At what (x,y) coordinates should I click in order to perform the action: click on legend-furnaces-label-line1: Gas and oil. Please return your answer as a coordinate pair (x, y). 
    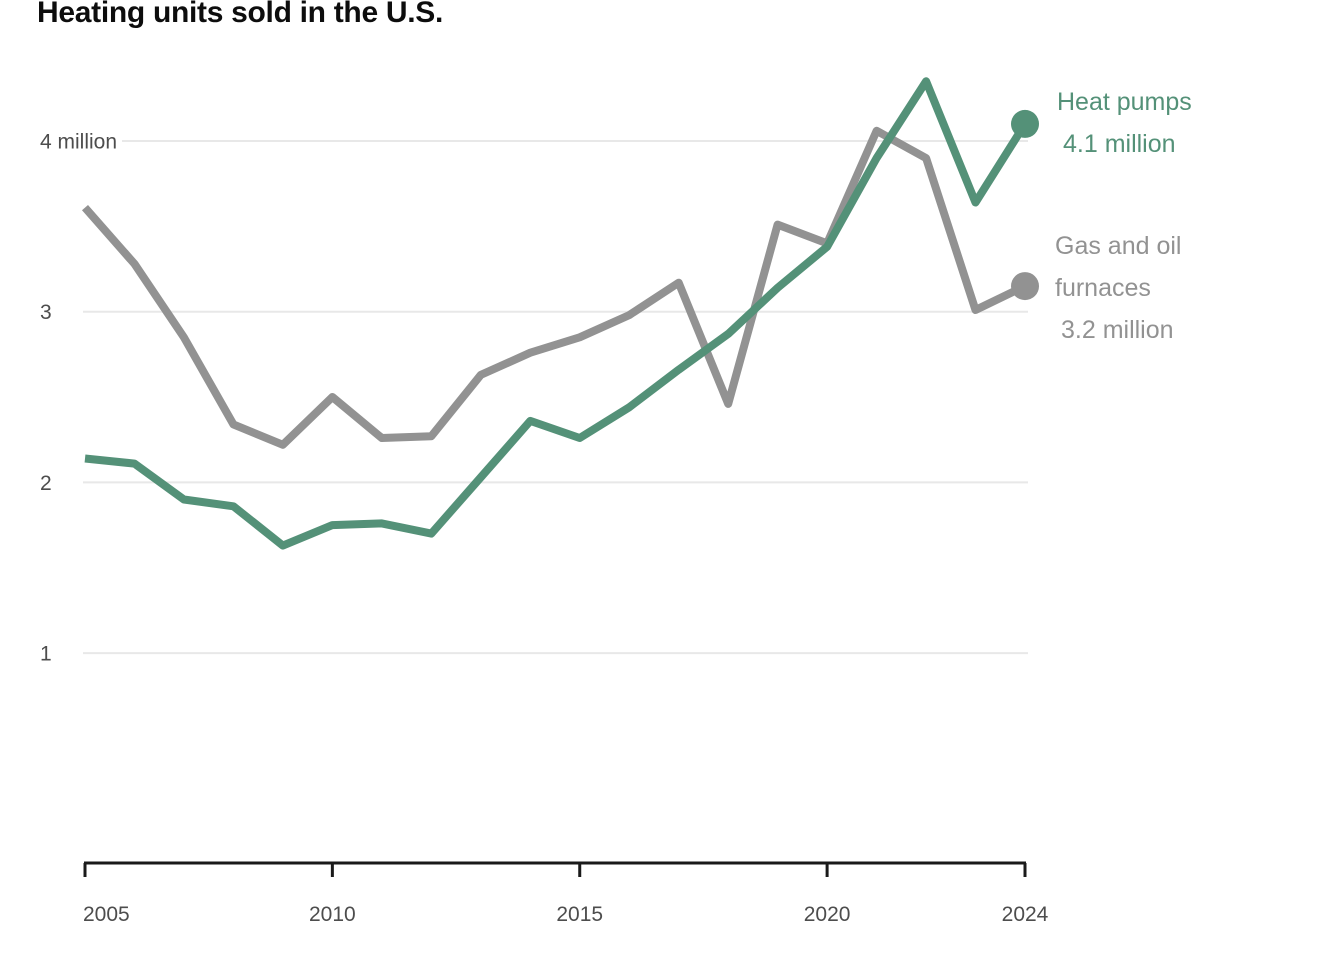
    Looking at the image, I should click on (1118, 246).